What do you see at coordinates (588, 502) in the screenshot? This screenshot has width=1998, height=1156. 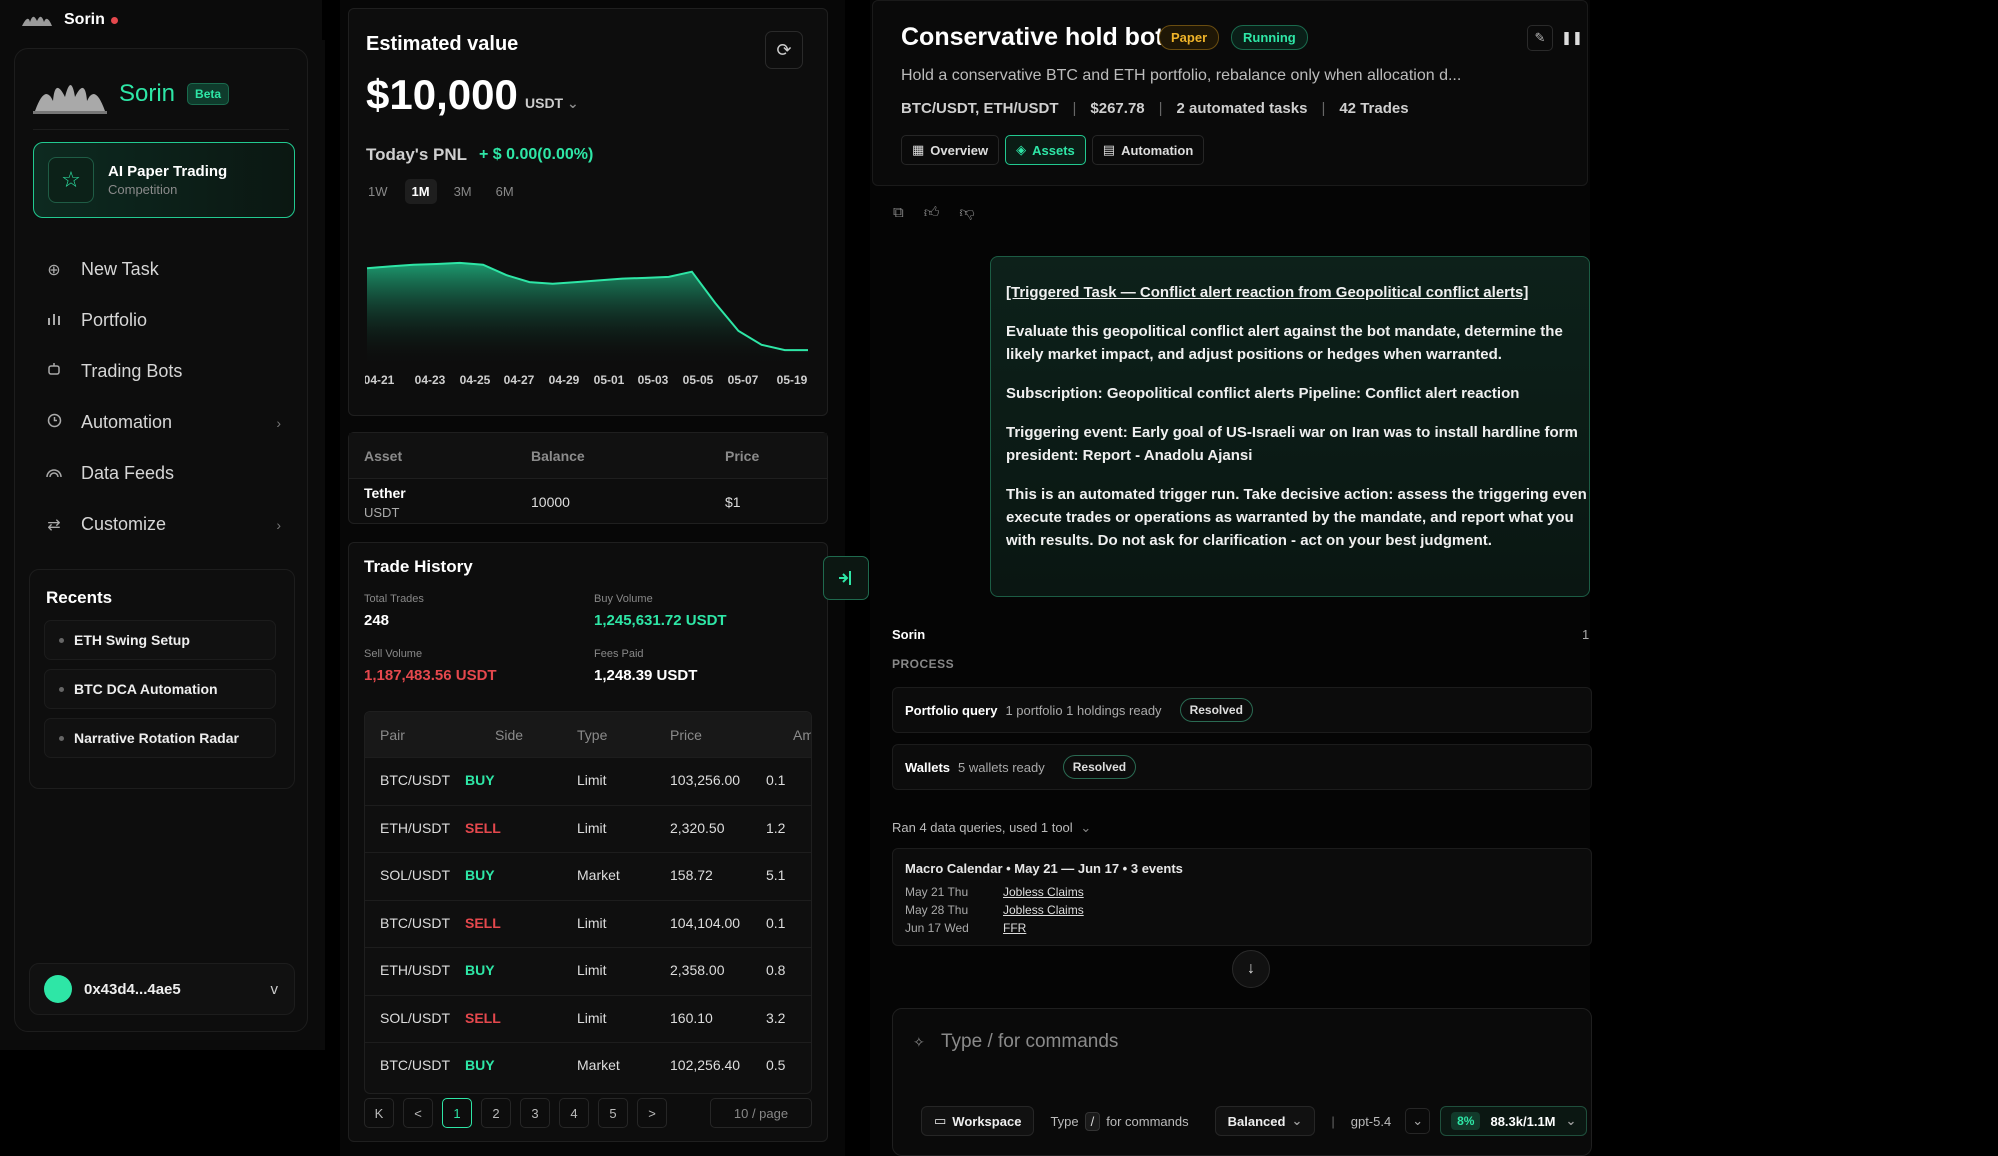 I see `table-row: Tether USDT 10000 $1` at bounding box center [588, 502].